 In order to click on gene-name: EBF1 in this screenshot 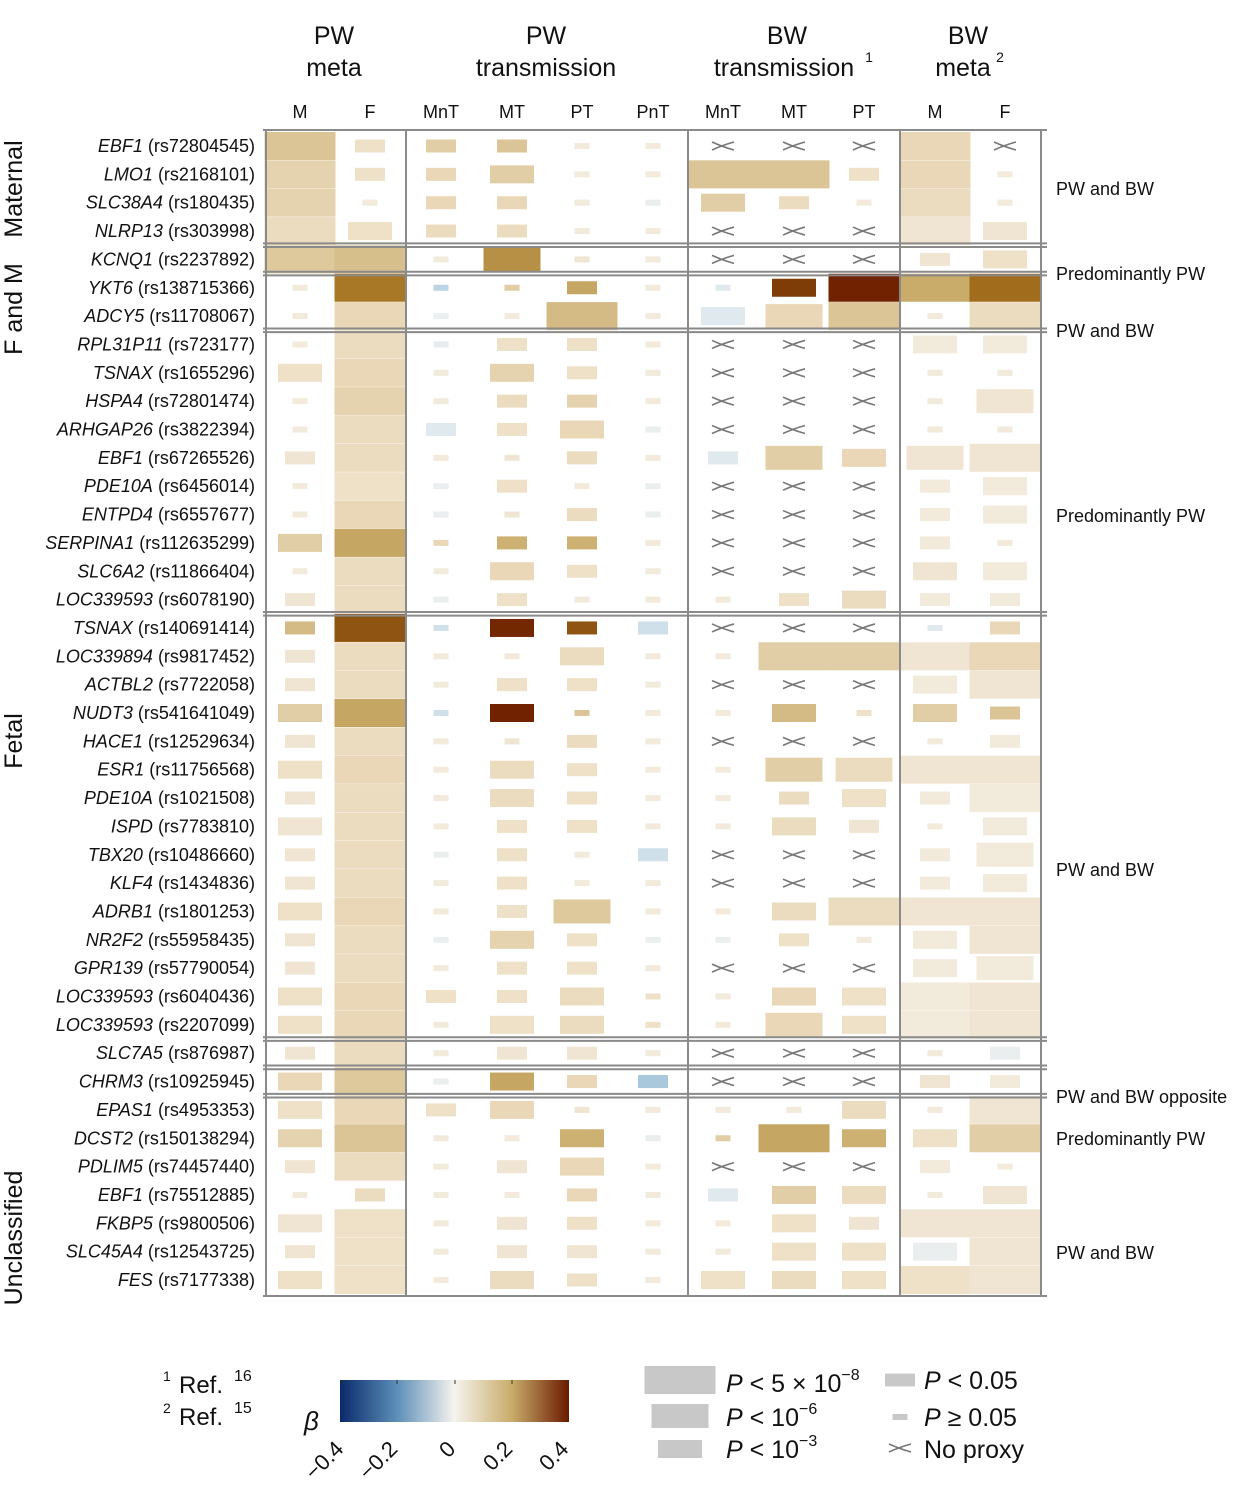, I will do `click(120, 146)`.